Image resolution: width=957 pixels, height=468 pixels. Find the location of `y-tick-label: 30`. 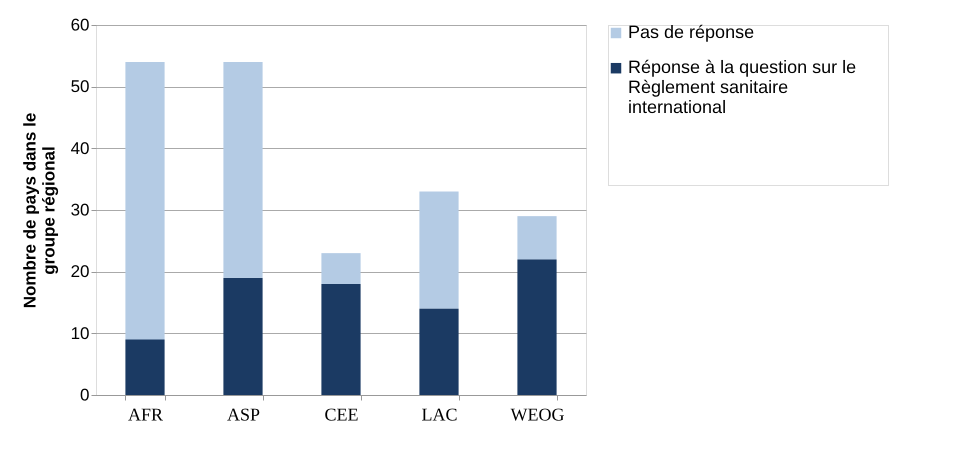

y-tick-label: 30 is located at coordinates (80, 210).